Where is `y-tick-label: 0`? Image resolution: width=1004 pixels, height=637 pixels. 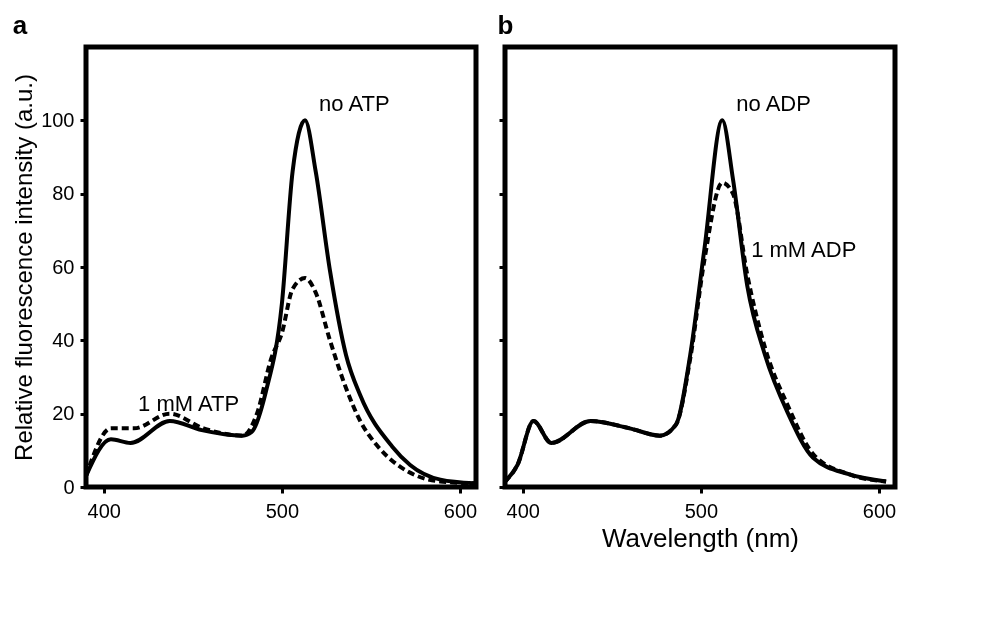 y-tick-label: 0 is located at coordinates (69, 486).